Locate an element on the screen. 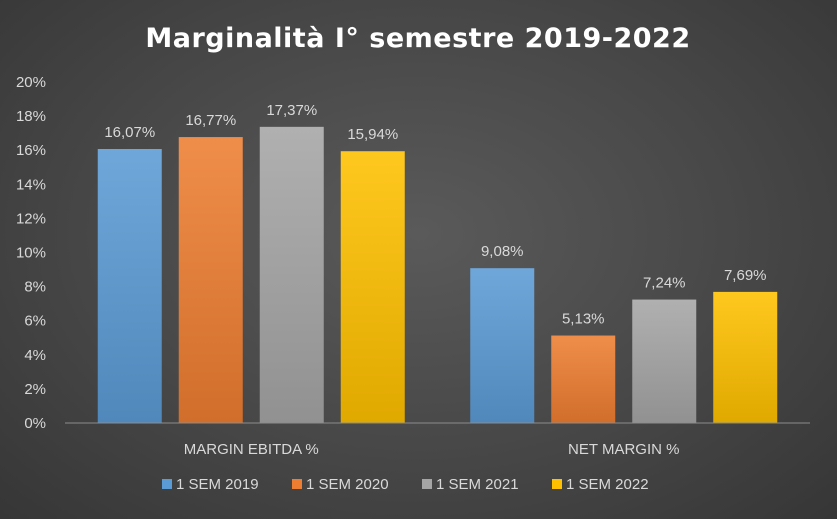 The height and width of the screenshot is (519, 837). legend-item: 1 SEM 2019 is located at coordinates (210, 484).